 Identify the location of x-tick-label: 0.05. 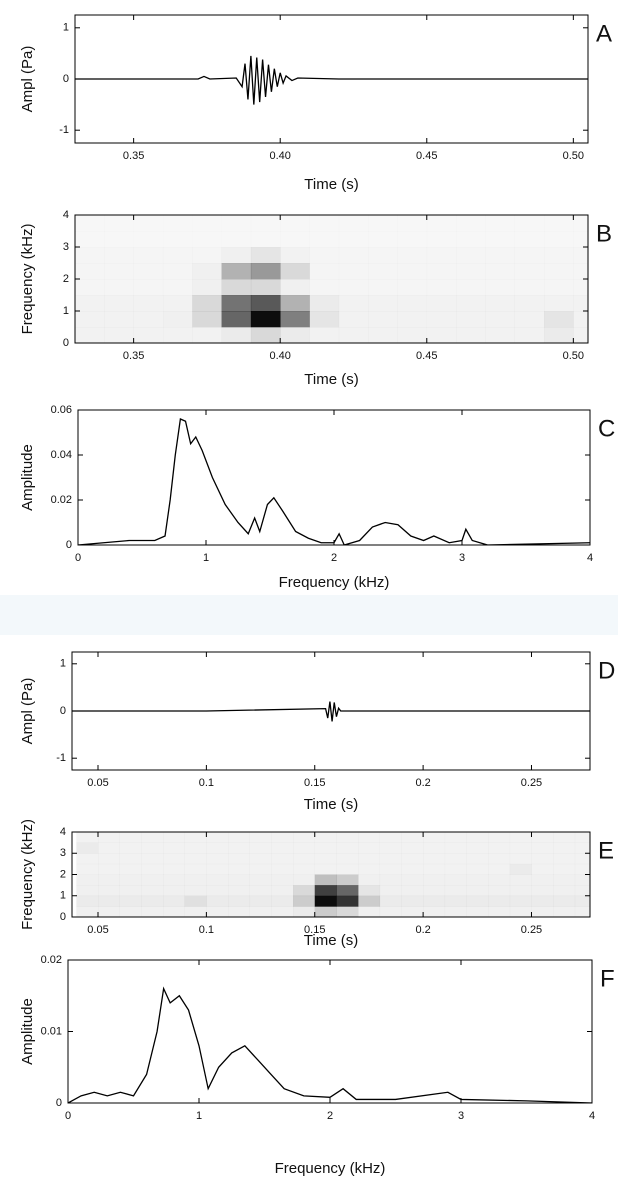
(97, 930).